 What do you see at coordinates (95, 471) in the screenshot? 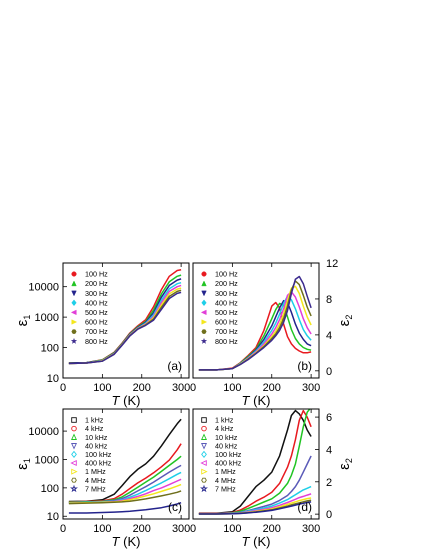
I see `legend-label: 1 MHz` at bounding box center [95, 471].